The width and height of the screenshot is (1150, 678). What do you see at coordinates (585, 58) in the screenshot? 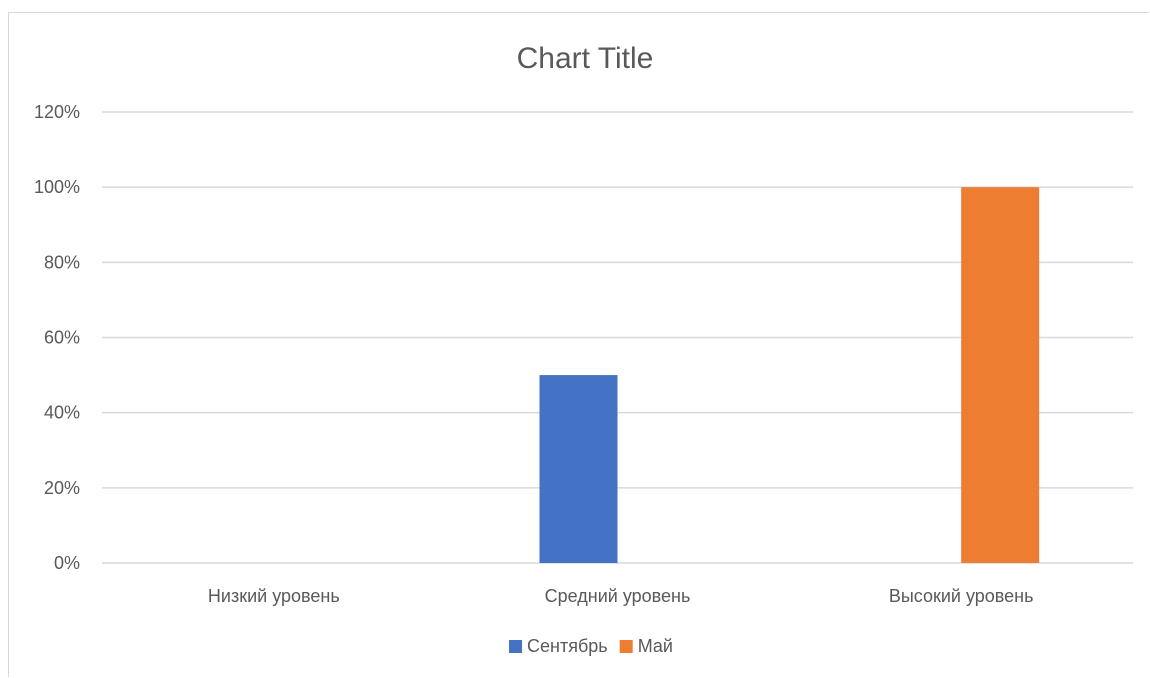
I see `chart-title: Chart Title` at bounding box center [585, 58].